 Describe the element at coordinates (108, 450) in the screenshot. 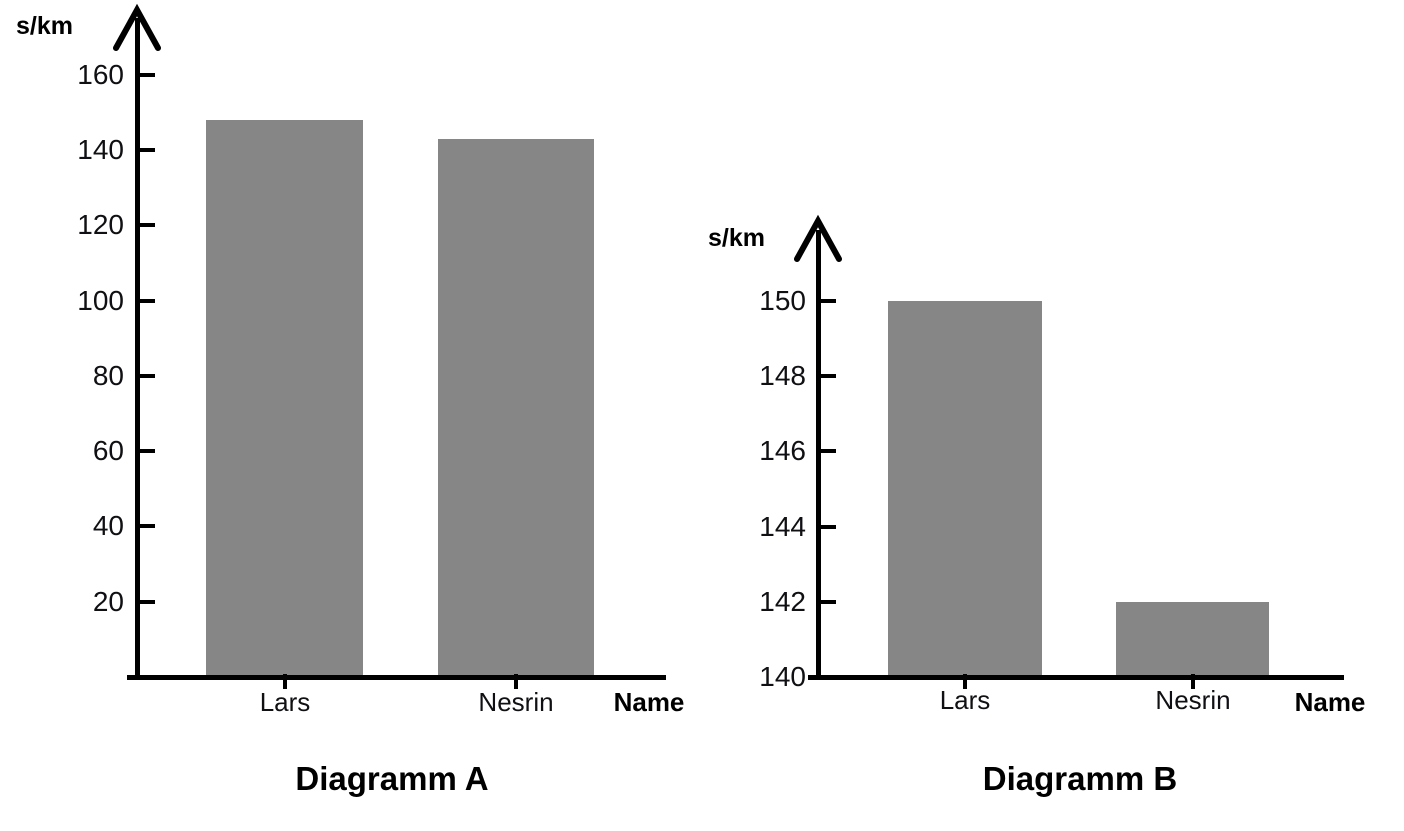

I see `y-tick-label: 60` at that location.